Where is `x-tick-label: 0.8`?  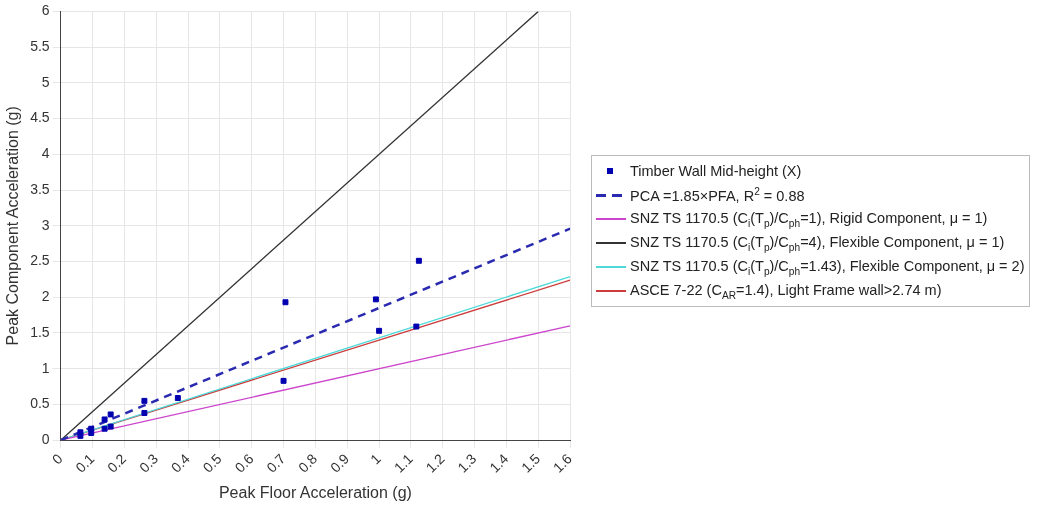
x-tick-label: 0.8 is located at coordinates (308, 463).